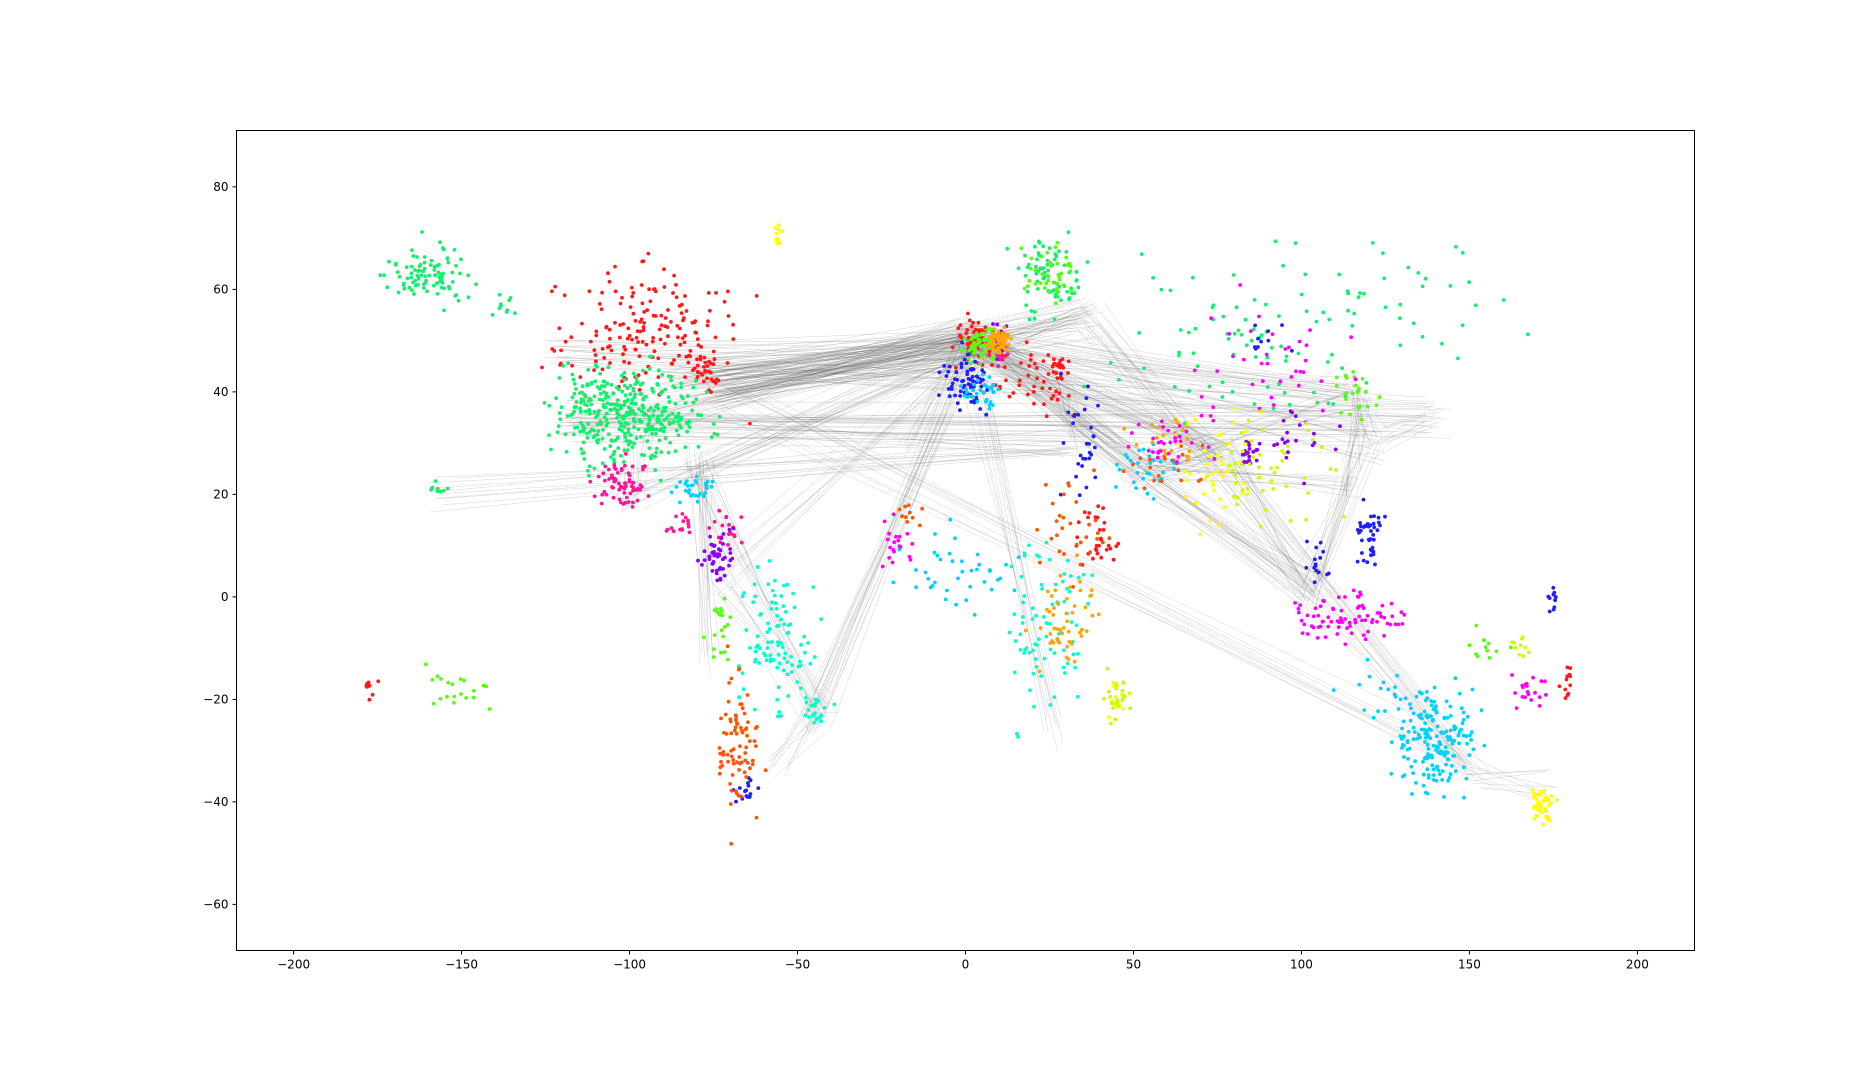  I want to click on x-tick-label: −50, so click(797, 965).